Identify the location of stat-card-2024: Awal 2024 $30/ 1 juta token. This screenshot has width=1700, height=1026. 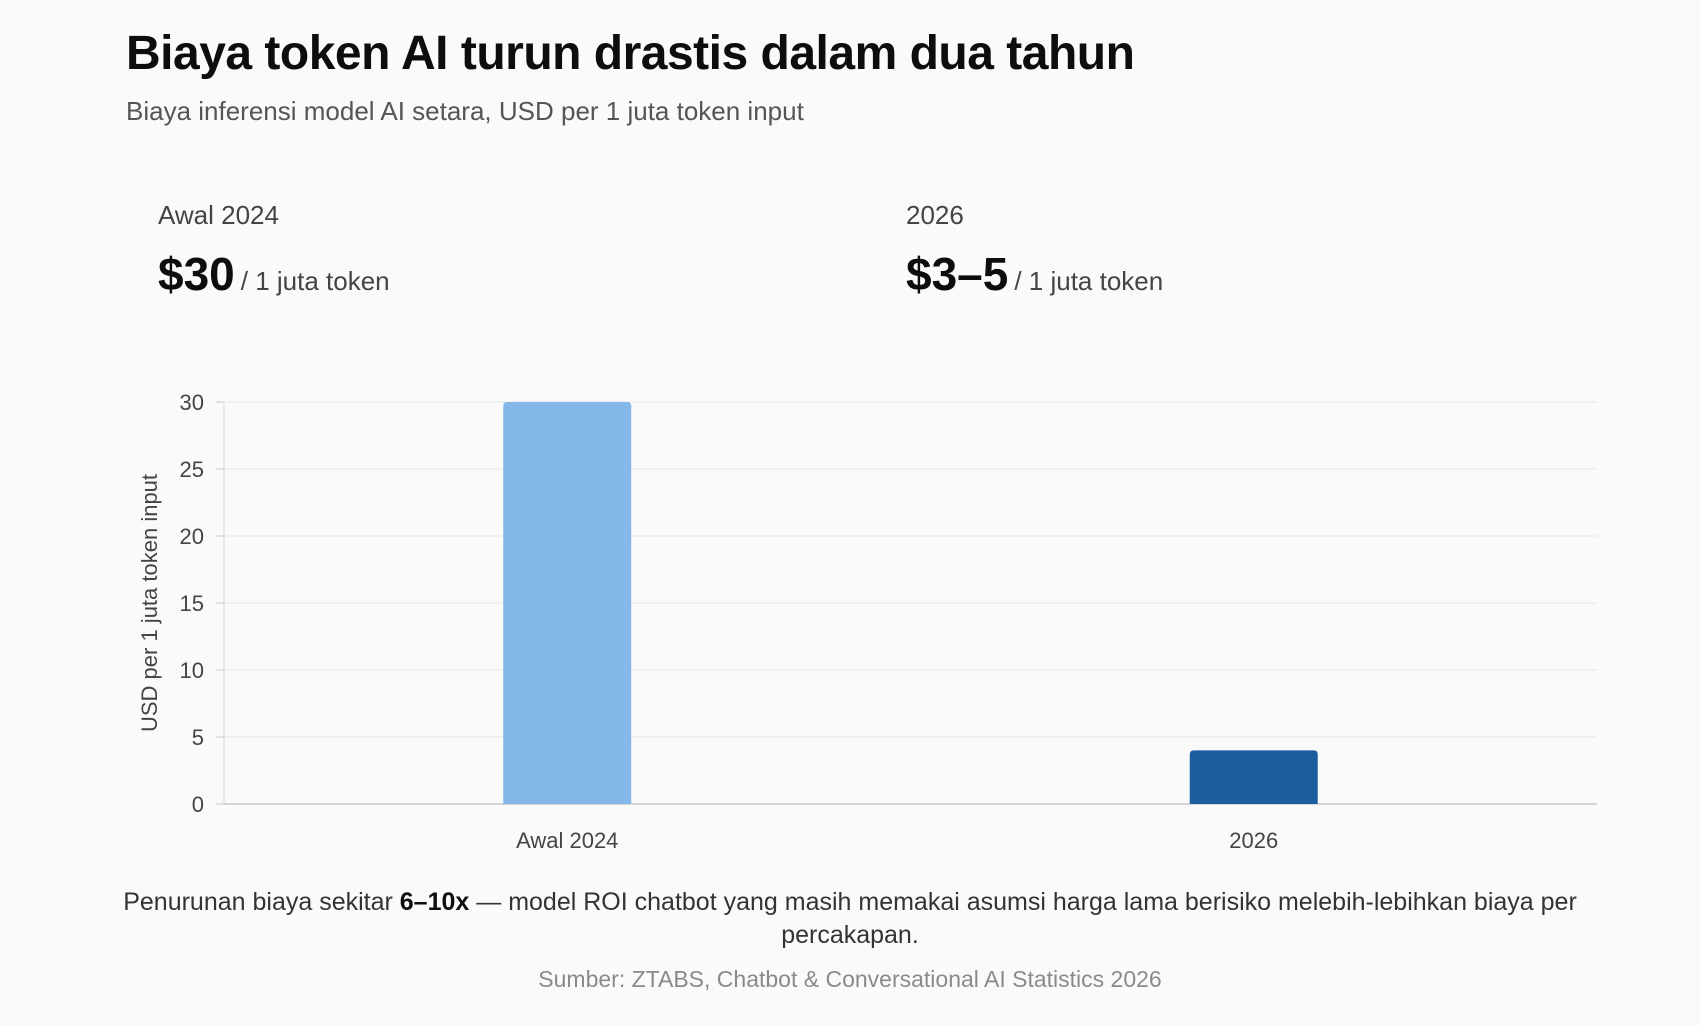
(274, 250).